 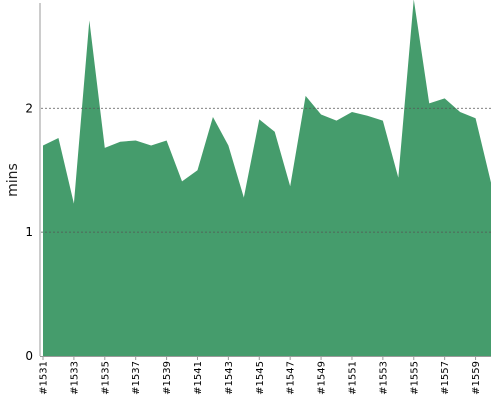 What do you see at coordinates (229, 378) in the screenshot?
I see `x-tick-label-1543: #1543` at bounding box center [229, 378].